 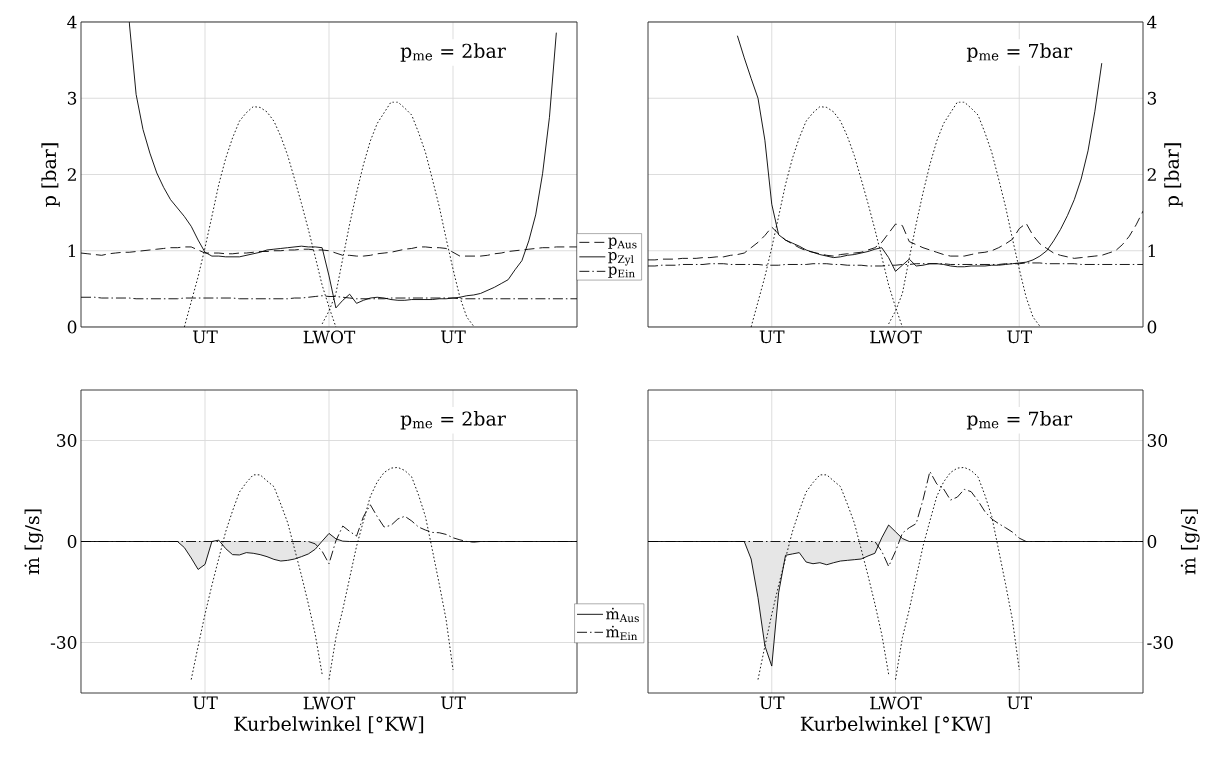 I want to click on legend-label: p$_{Aus}$, so click(x=622, y=243).